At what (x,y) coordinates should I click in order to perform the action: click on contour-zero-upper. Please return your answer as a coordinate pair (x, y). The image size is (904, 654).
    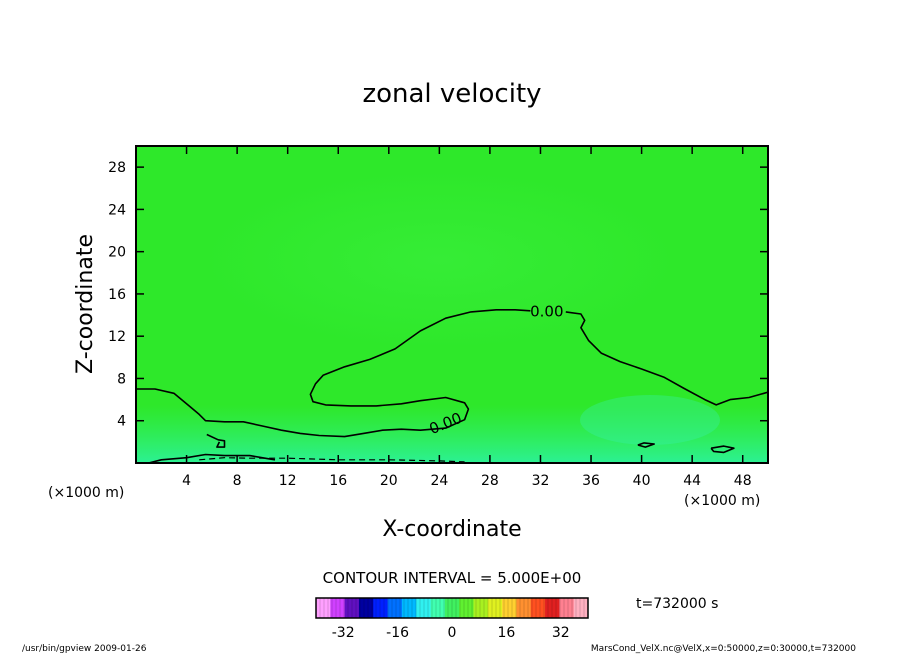
    Looking at the image, I should click on (333, 373).